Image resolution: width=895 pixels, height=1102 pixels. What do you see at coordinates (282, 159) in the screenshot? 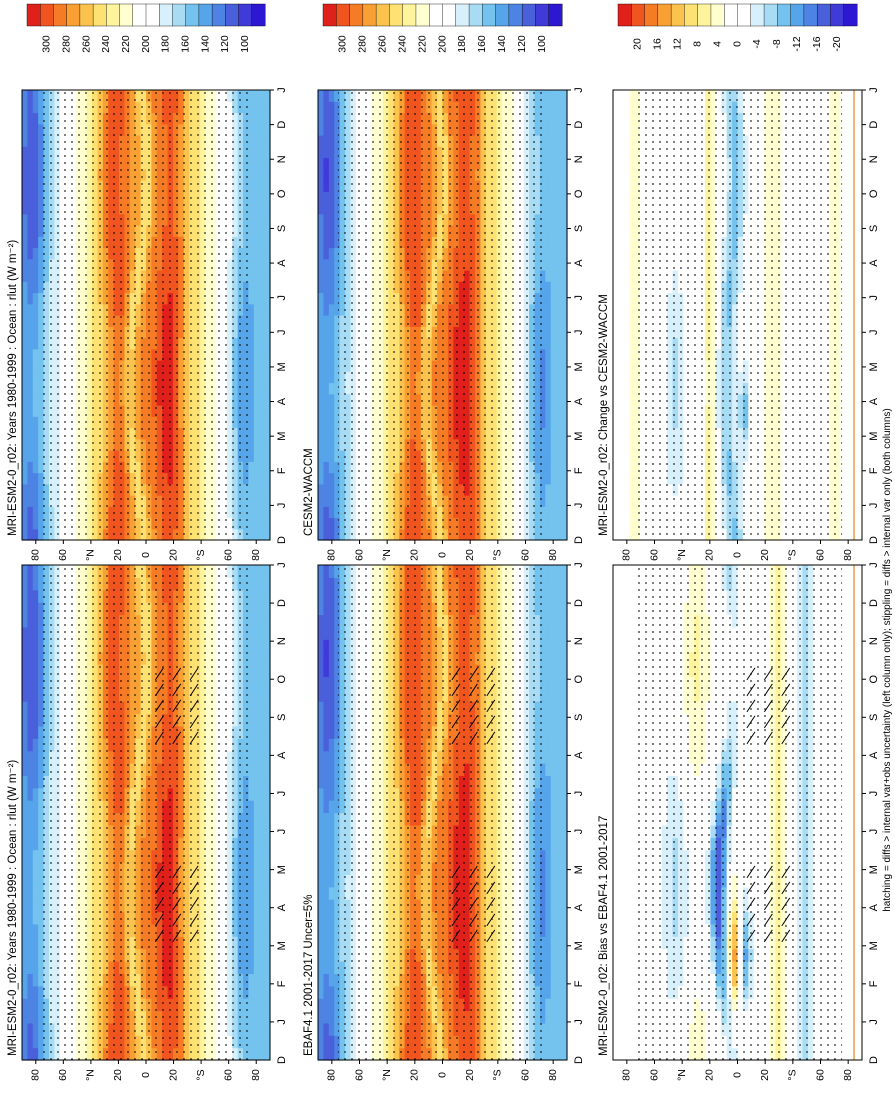
I see `month-label: N` at bounding box center [282, 159].